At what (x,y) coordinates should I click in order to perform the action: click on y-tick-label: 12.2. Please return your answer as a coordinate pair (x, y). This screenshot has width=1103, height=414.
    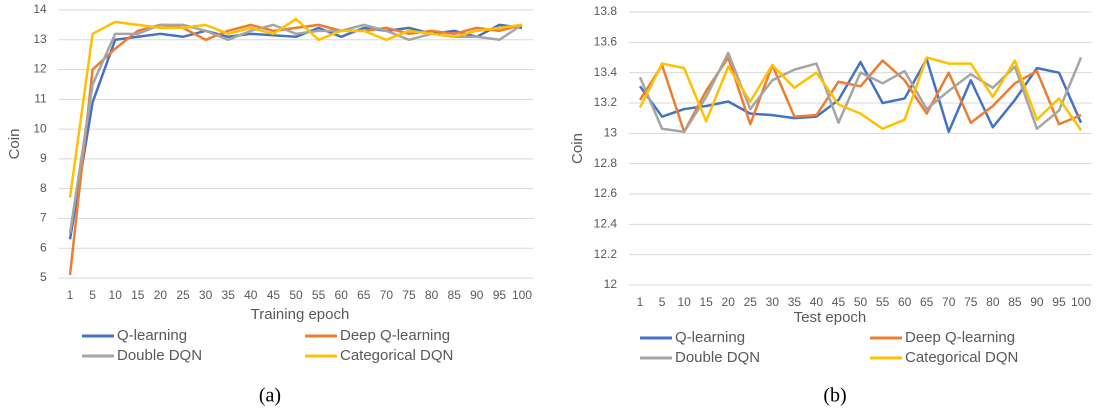
    Looking at the image, I should click on (606, 254).